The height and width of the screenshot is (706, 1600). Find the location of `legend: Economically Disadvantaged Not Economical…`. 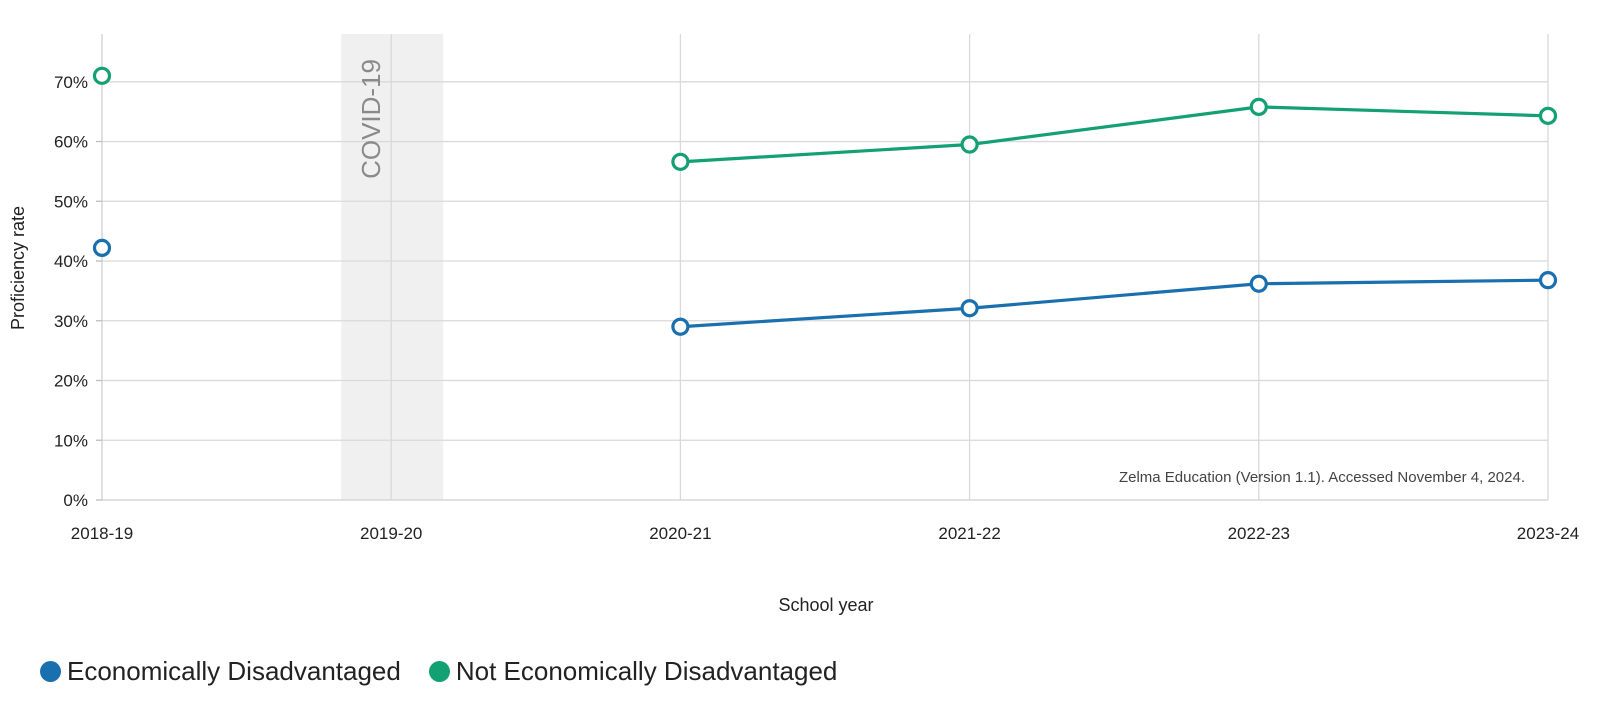

legend: Economically Disadvantaged Not Economical… is located at coordinates (438, 671).